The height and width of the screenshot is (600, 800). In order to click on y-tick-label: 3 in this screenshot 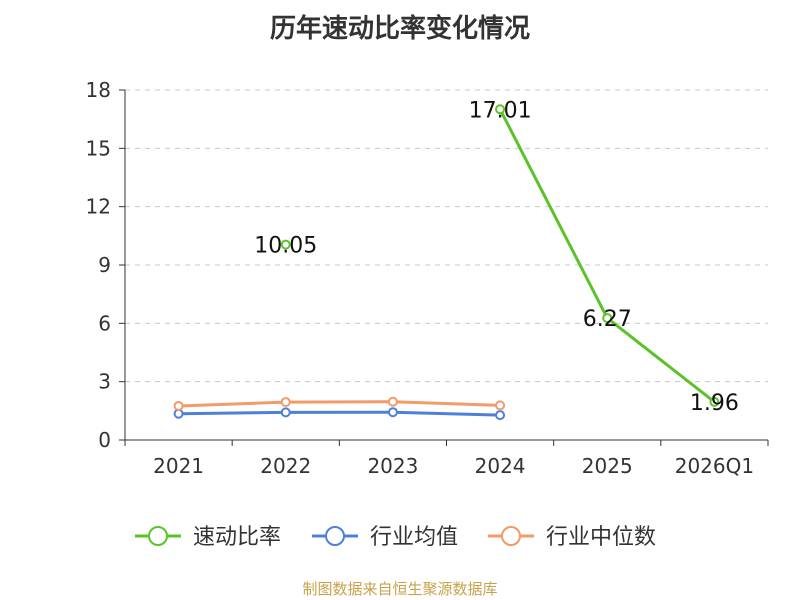, I will do `click(104, 382)`.